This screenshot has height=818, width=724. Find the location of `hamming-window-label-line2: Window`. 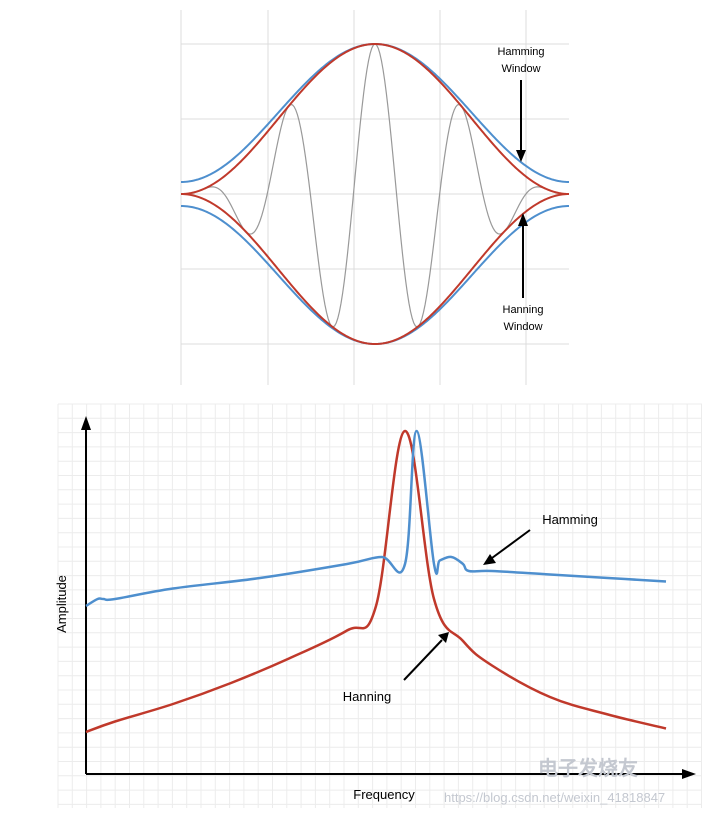

hamming-window-label-line2: Window is located at coordinates (520, 69).